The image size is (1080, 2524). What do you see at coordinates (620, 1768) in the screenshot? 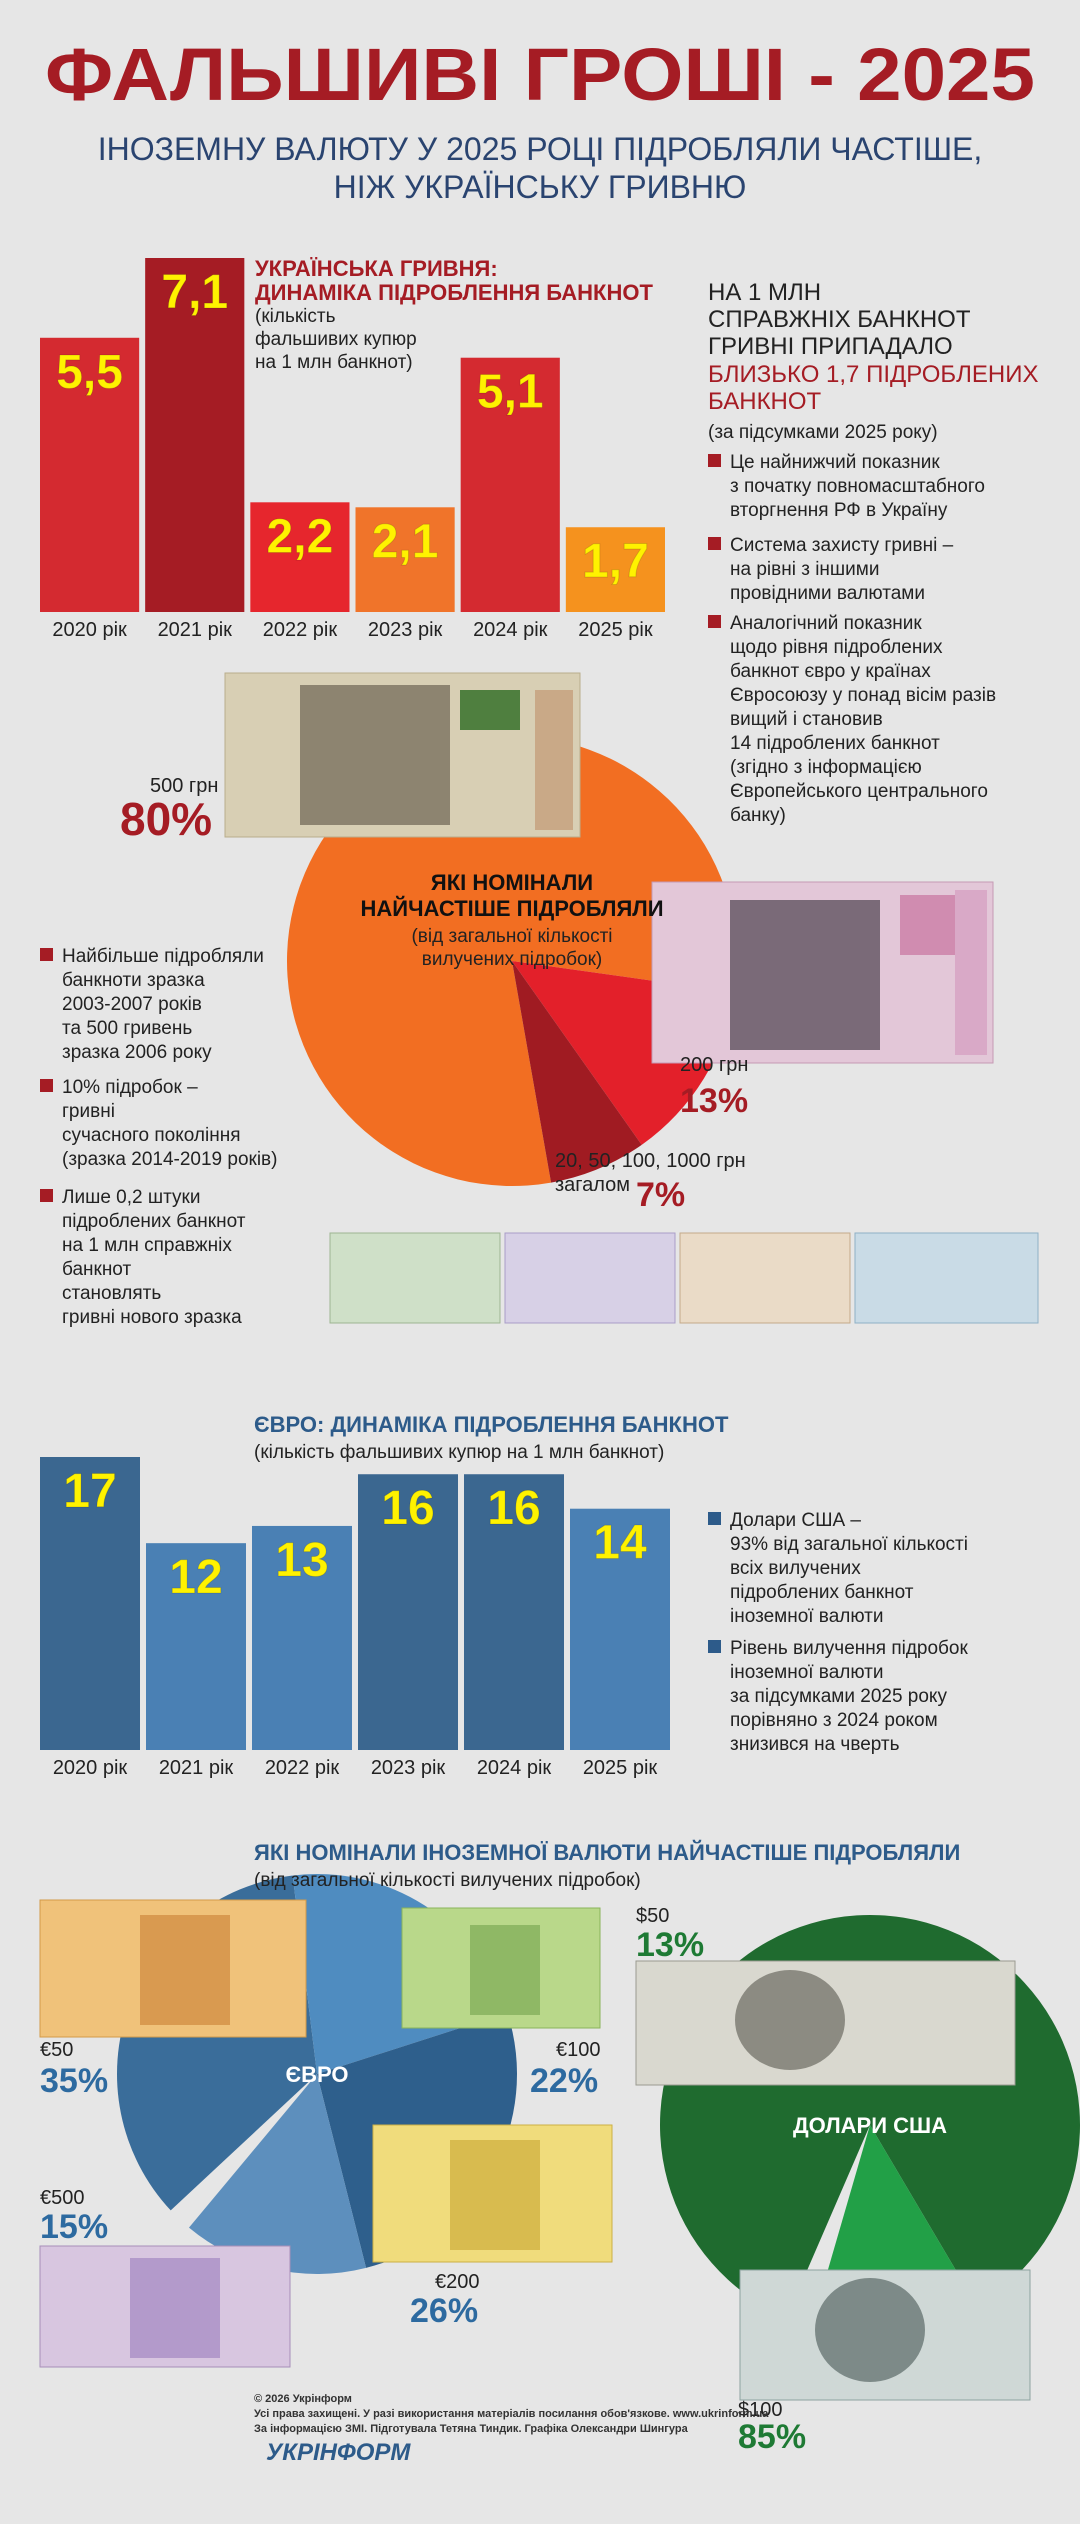
I see `x-tick-label: 2025 рік` at bounding box center [620, 1768].